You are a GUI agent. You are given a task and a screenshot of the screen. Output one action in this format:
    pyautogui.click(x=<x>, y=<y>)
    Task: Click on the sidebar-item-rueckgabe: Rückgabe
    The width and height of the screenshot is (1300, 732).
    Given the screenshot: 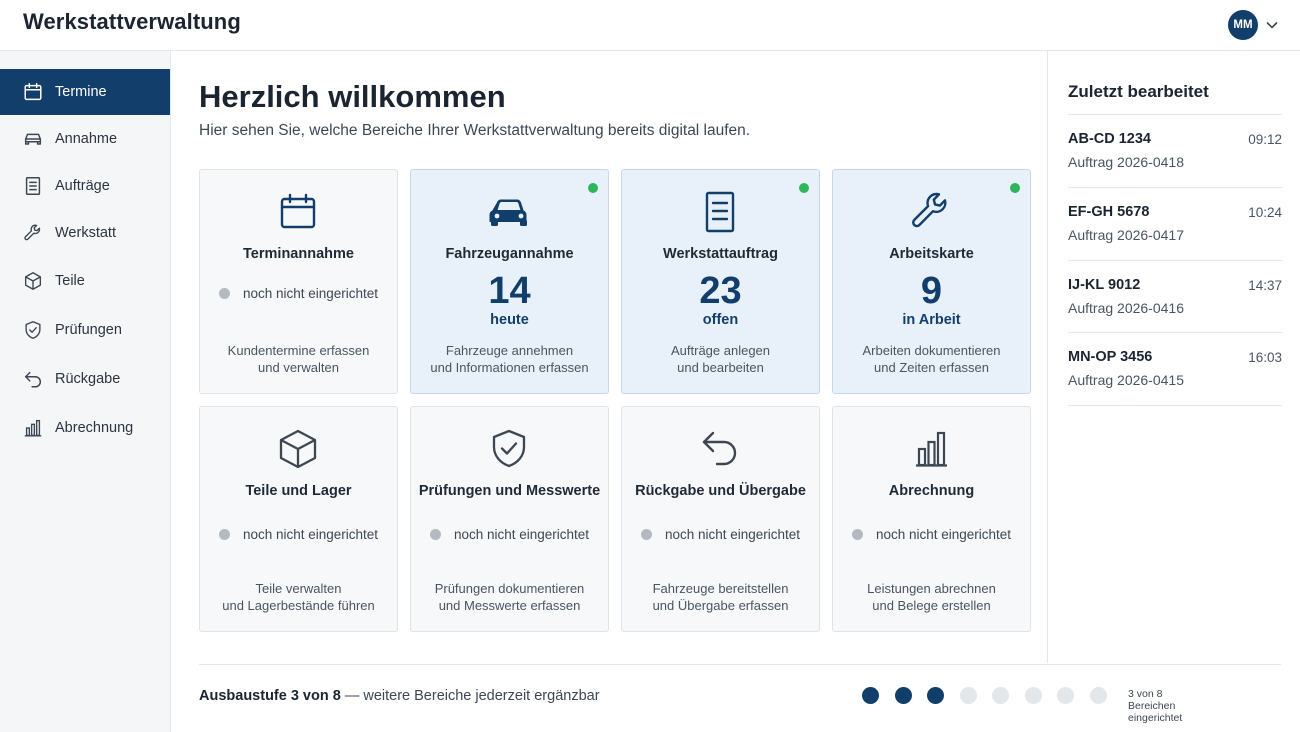 What is the action you would take?
    pyautogui.click(x=85, y=379)
    